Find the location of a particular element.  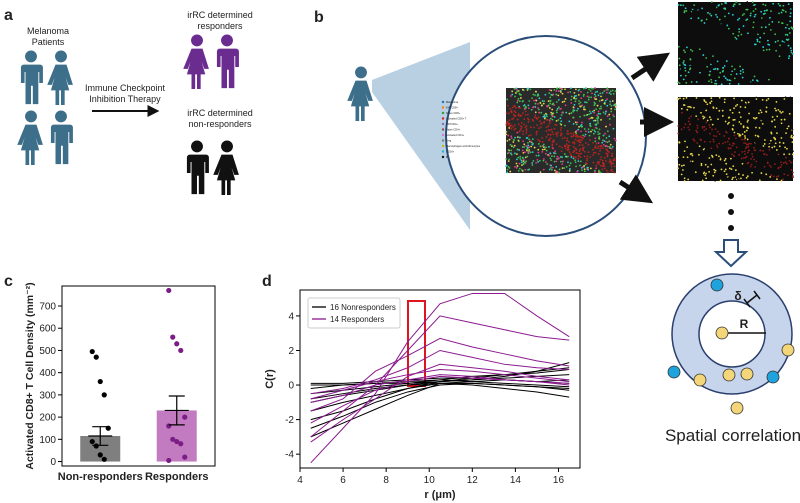

non-responder-icons is located at coordinates (212, 167).